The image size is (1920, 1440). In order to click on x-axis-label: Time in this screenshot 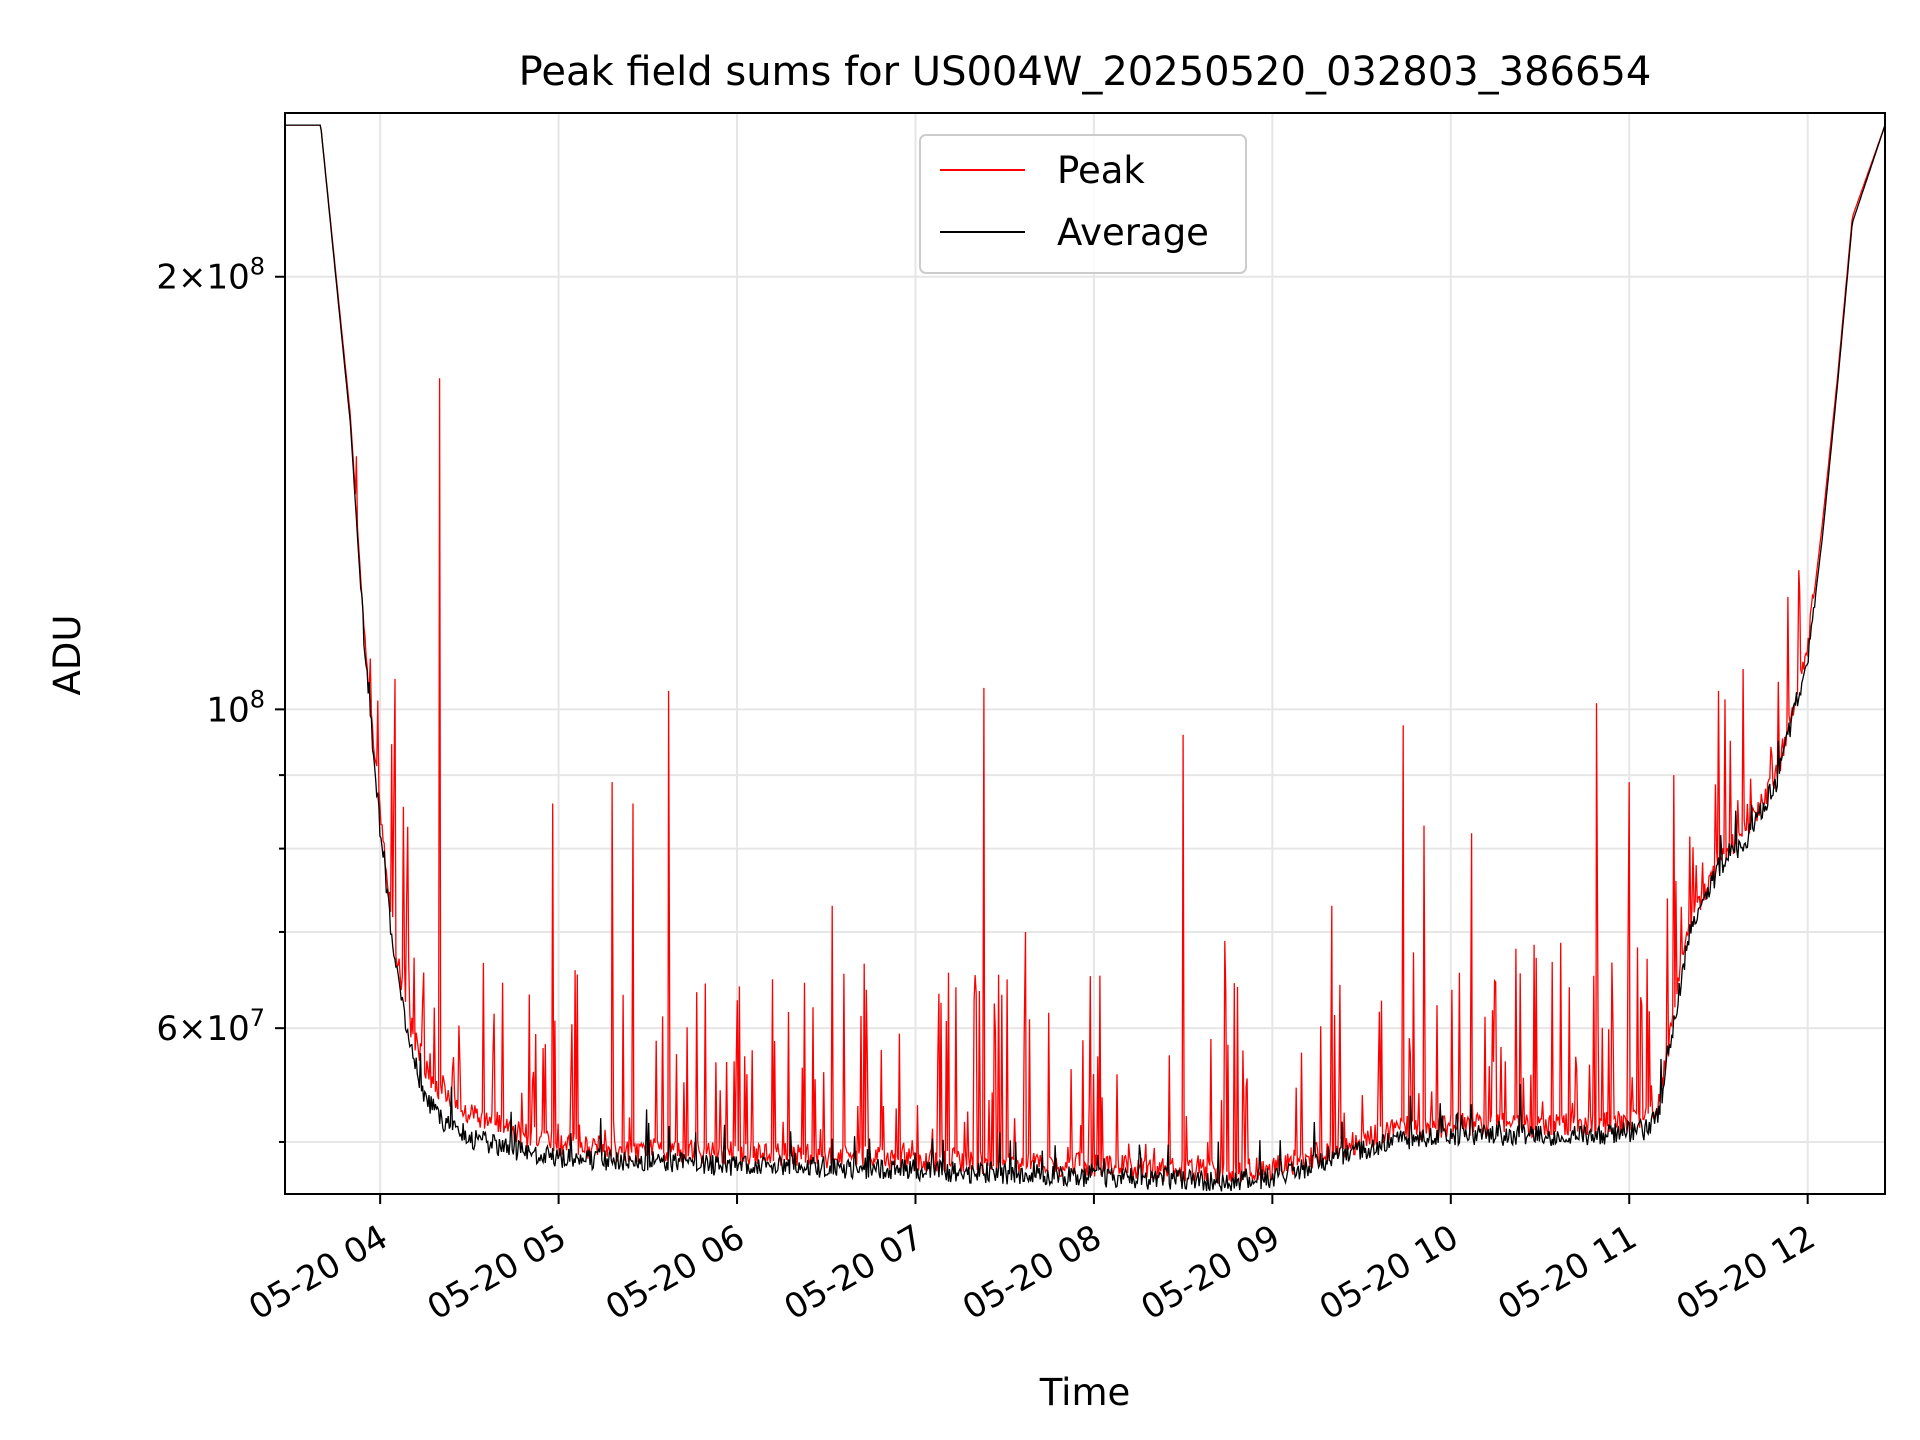, I will do `click(1085, 1392)`.